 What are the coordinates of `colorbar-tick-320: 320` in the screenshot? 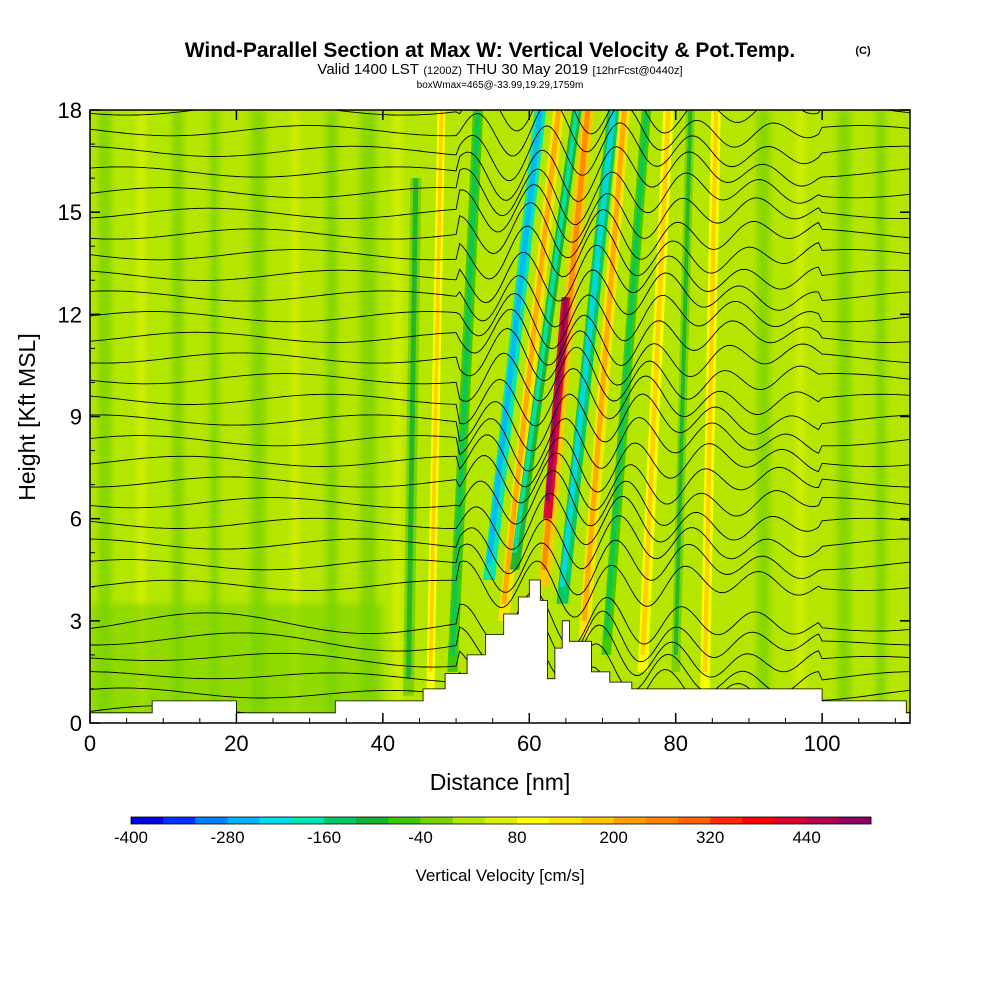 It's located at (710, 837).